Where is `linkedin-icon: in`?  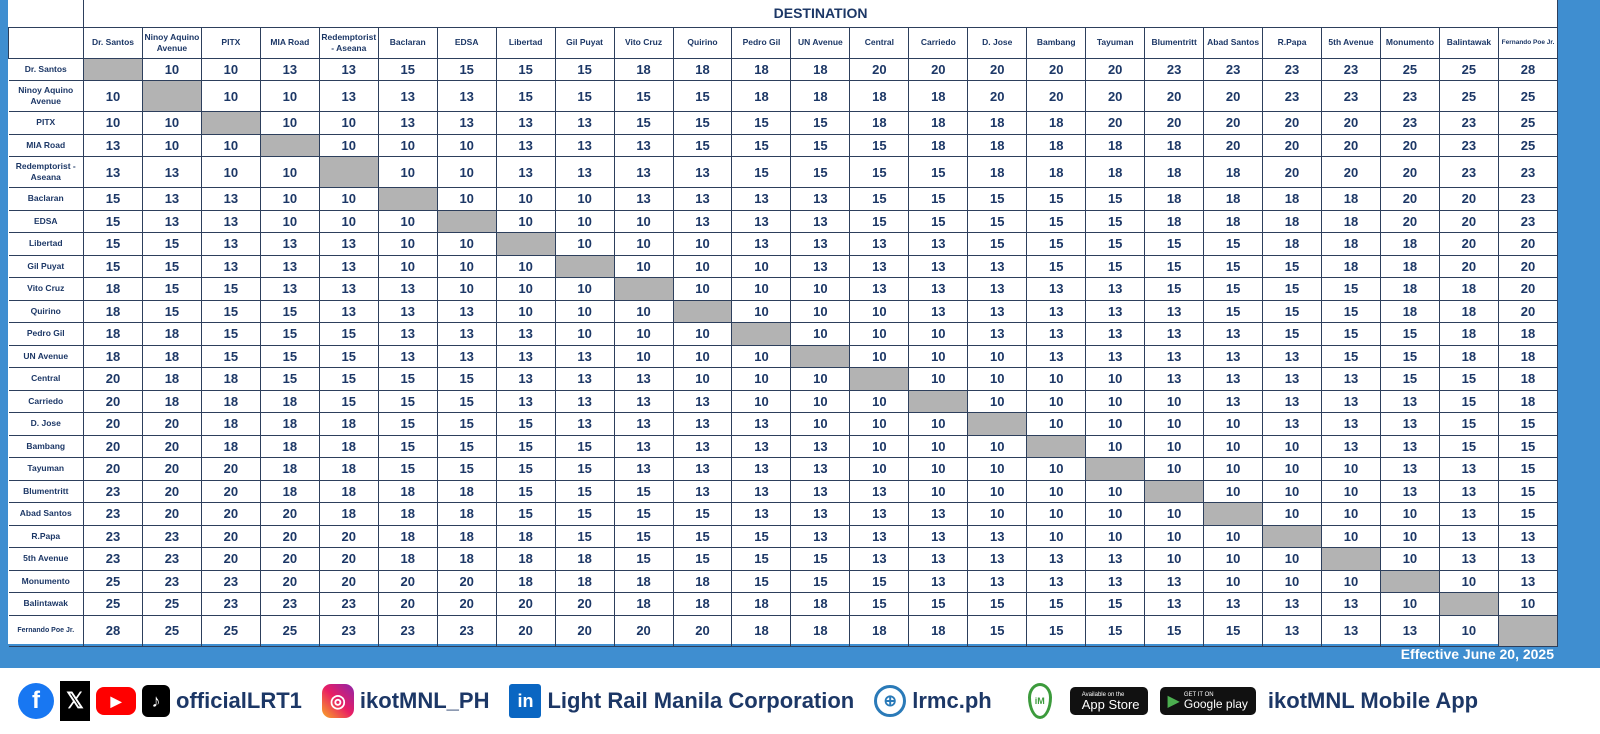
linkedin-icon: in is located at coordinates (525, 701).